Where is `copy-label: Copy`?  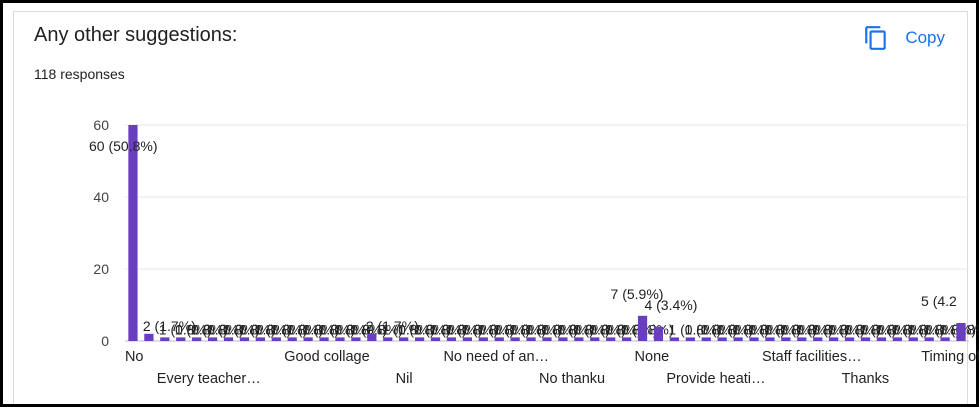 copy-label: Copy is located at coordinates (925, 37).